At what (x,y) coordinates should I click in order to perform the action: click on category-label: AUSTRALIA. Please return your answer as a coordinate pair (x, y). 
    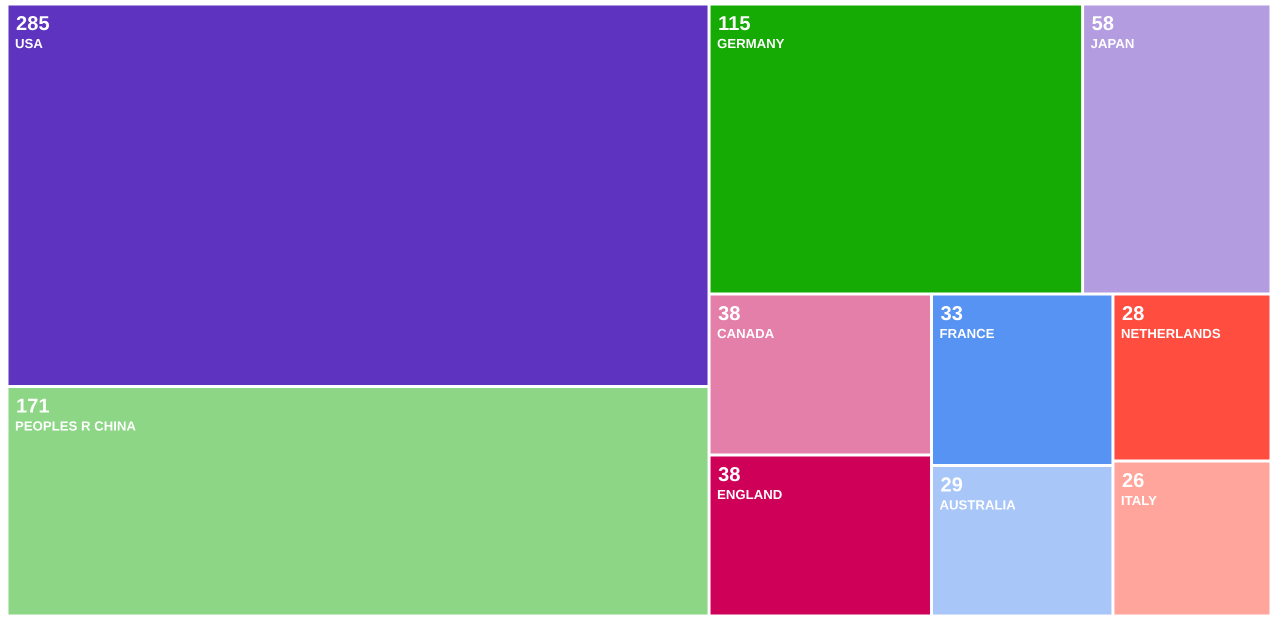
    Looking at the image, I should click on (977, 505).